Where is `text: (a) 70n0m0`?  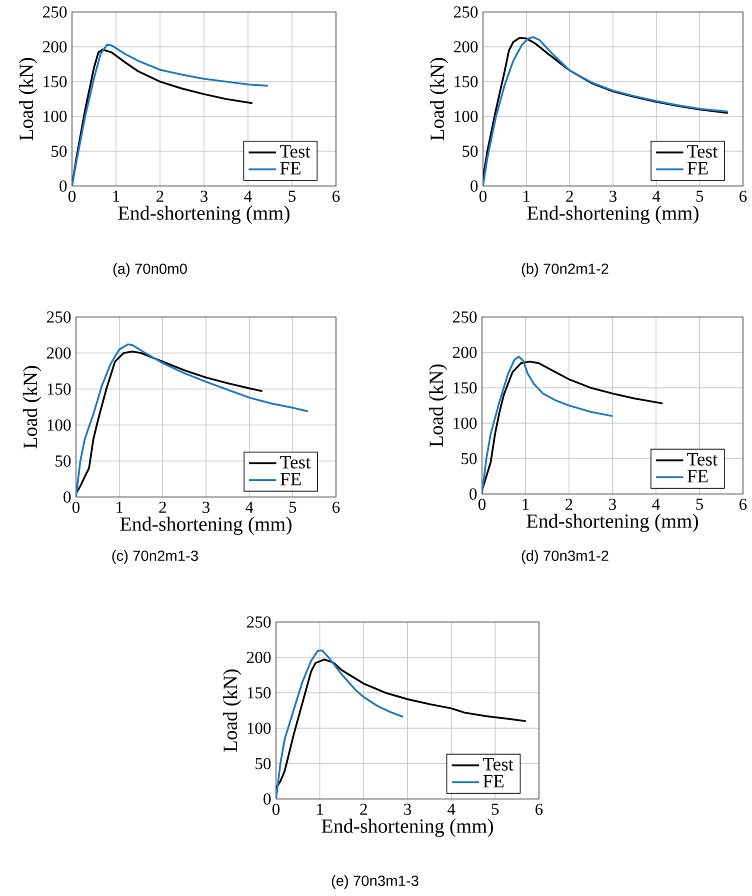
text: (a) 70n0m0 is located at coordinates (151, 270).